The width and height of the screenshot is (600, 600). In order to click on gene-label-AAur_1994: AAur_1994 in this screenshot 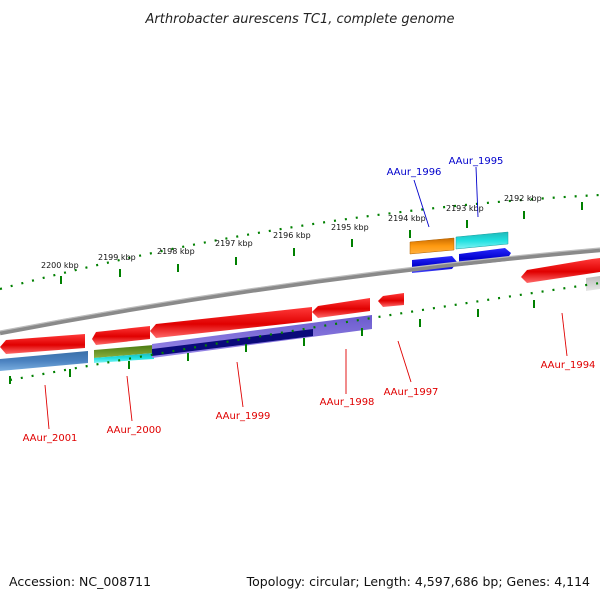, I will do `click(568, 365)`.